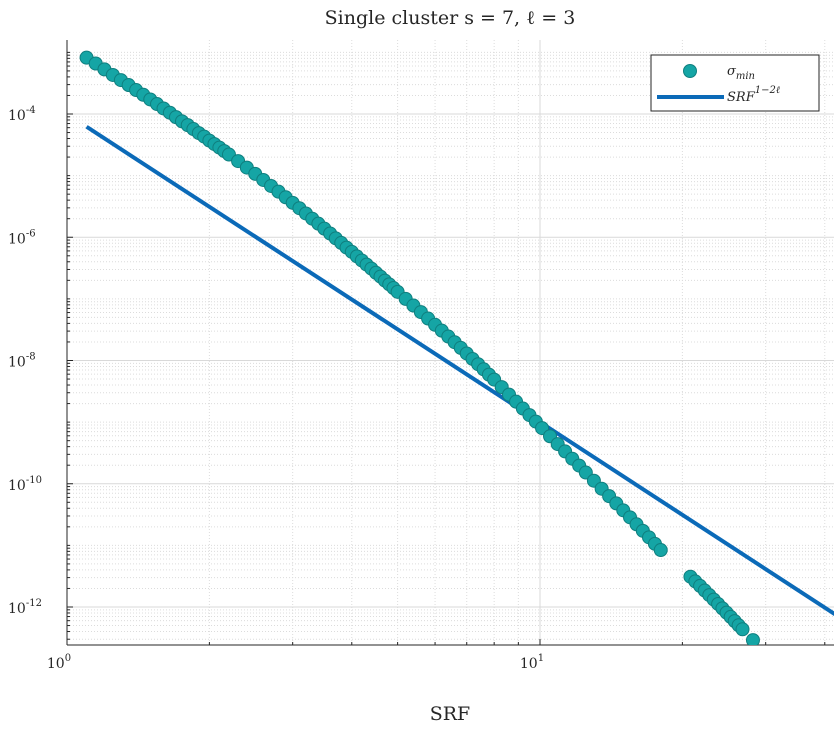 This screenshot has width=834, height=729. Describe the element at coordinates (31, 233) in the screenshot. I see `y-tick-label-exponent: -6` at that location.